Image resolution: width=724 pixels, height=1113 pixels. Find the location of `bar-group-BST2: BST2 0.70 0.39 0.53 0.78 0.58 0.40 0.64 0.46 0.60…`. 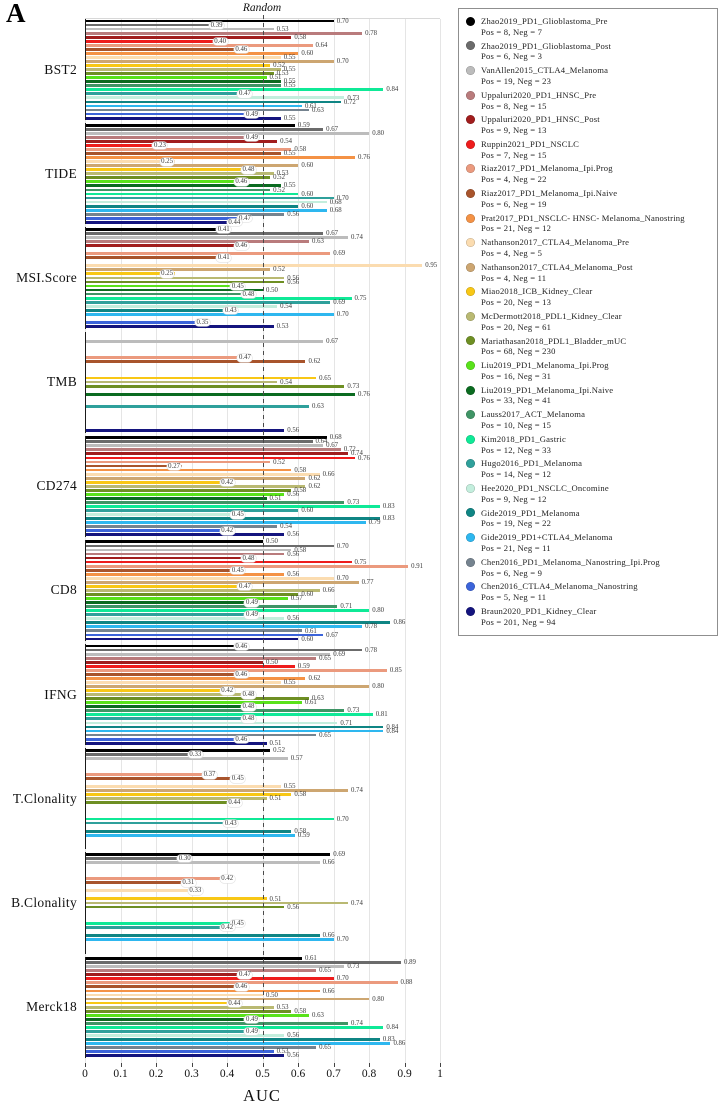

bar-group-BST2: BST2 0.70 0.39 0.53 0.78 0.58 0.40 0.64 0.46 0.60… is located at coordinates (242, 69).